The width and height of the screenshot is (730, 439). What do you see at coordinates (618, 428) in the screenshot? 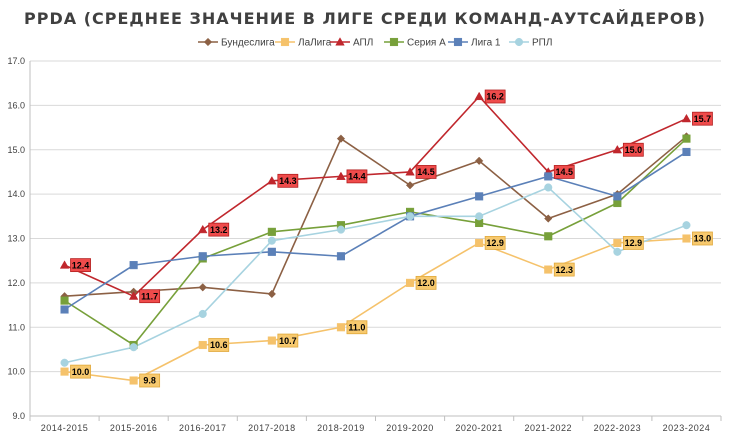
I see `x-tick-label: 2022-2023` at bounding box center [618, 428].